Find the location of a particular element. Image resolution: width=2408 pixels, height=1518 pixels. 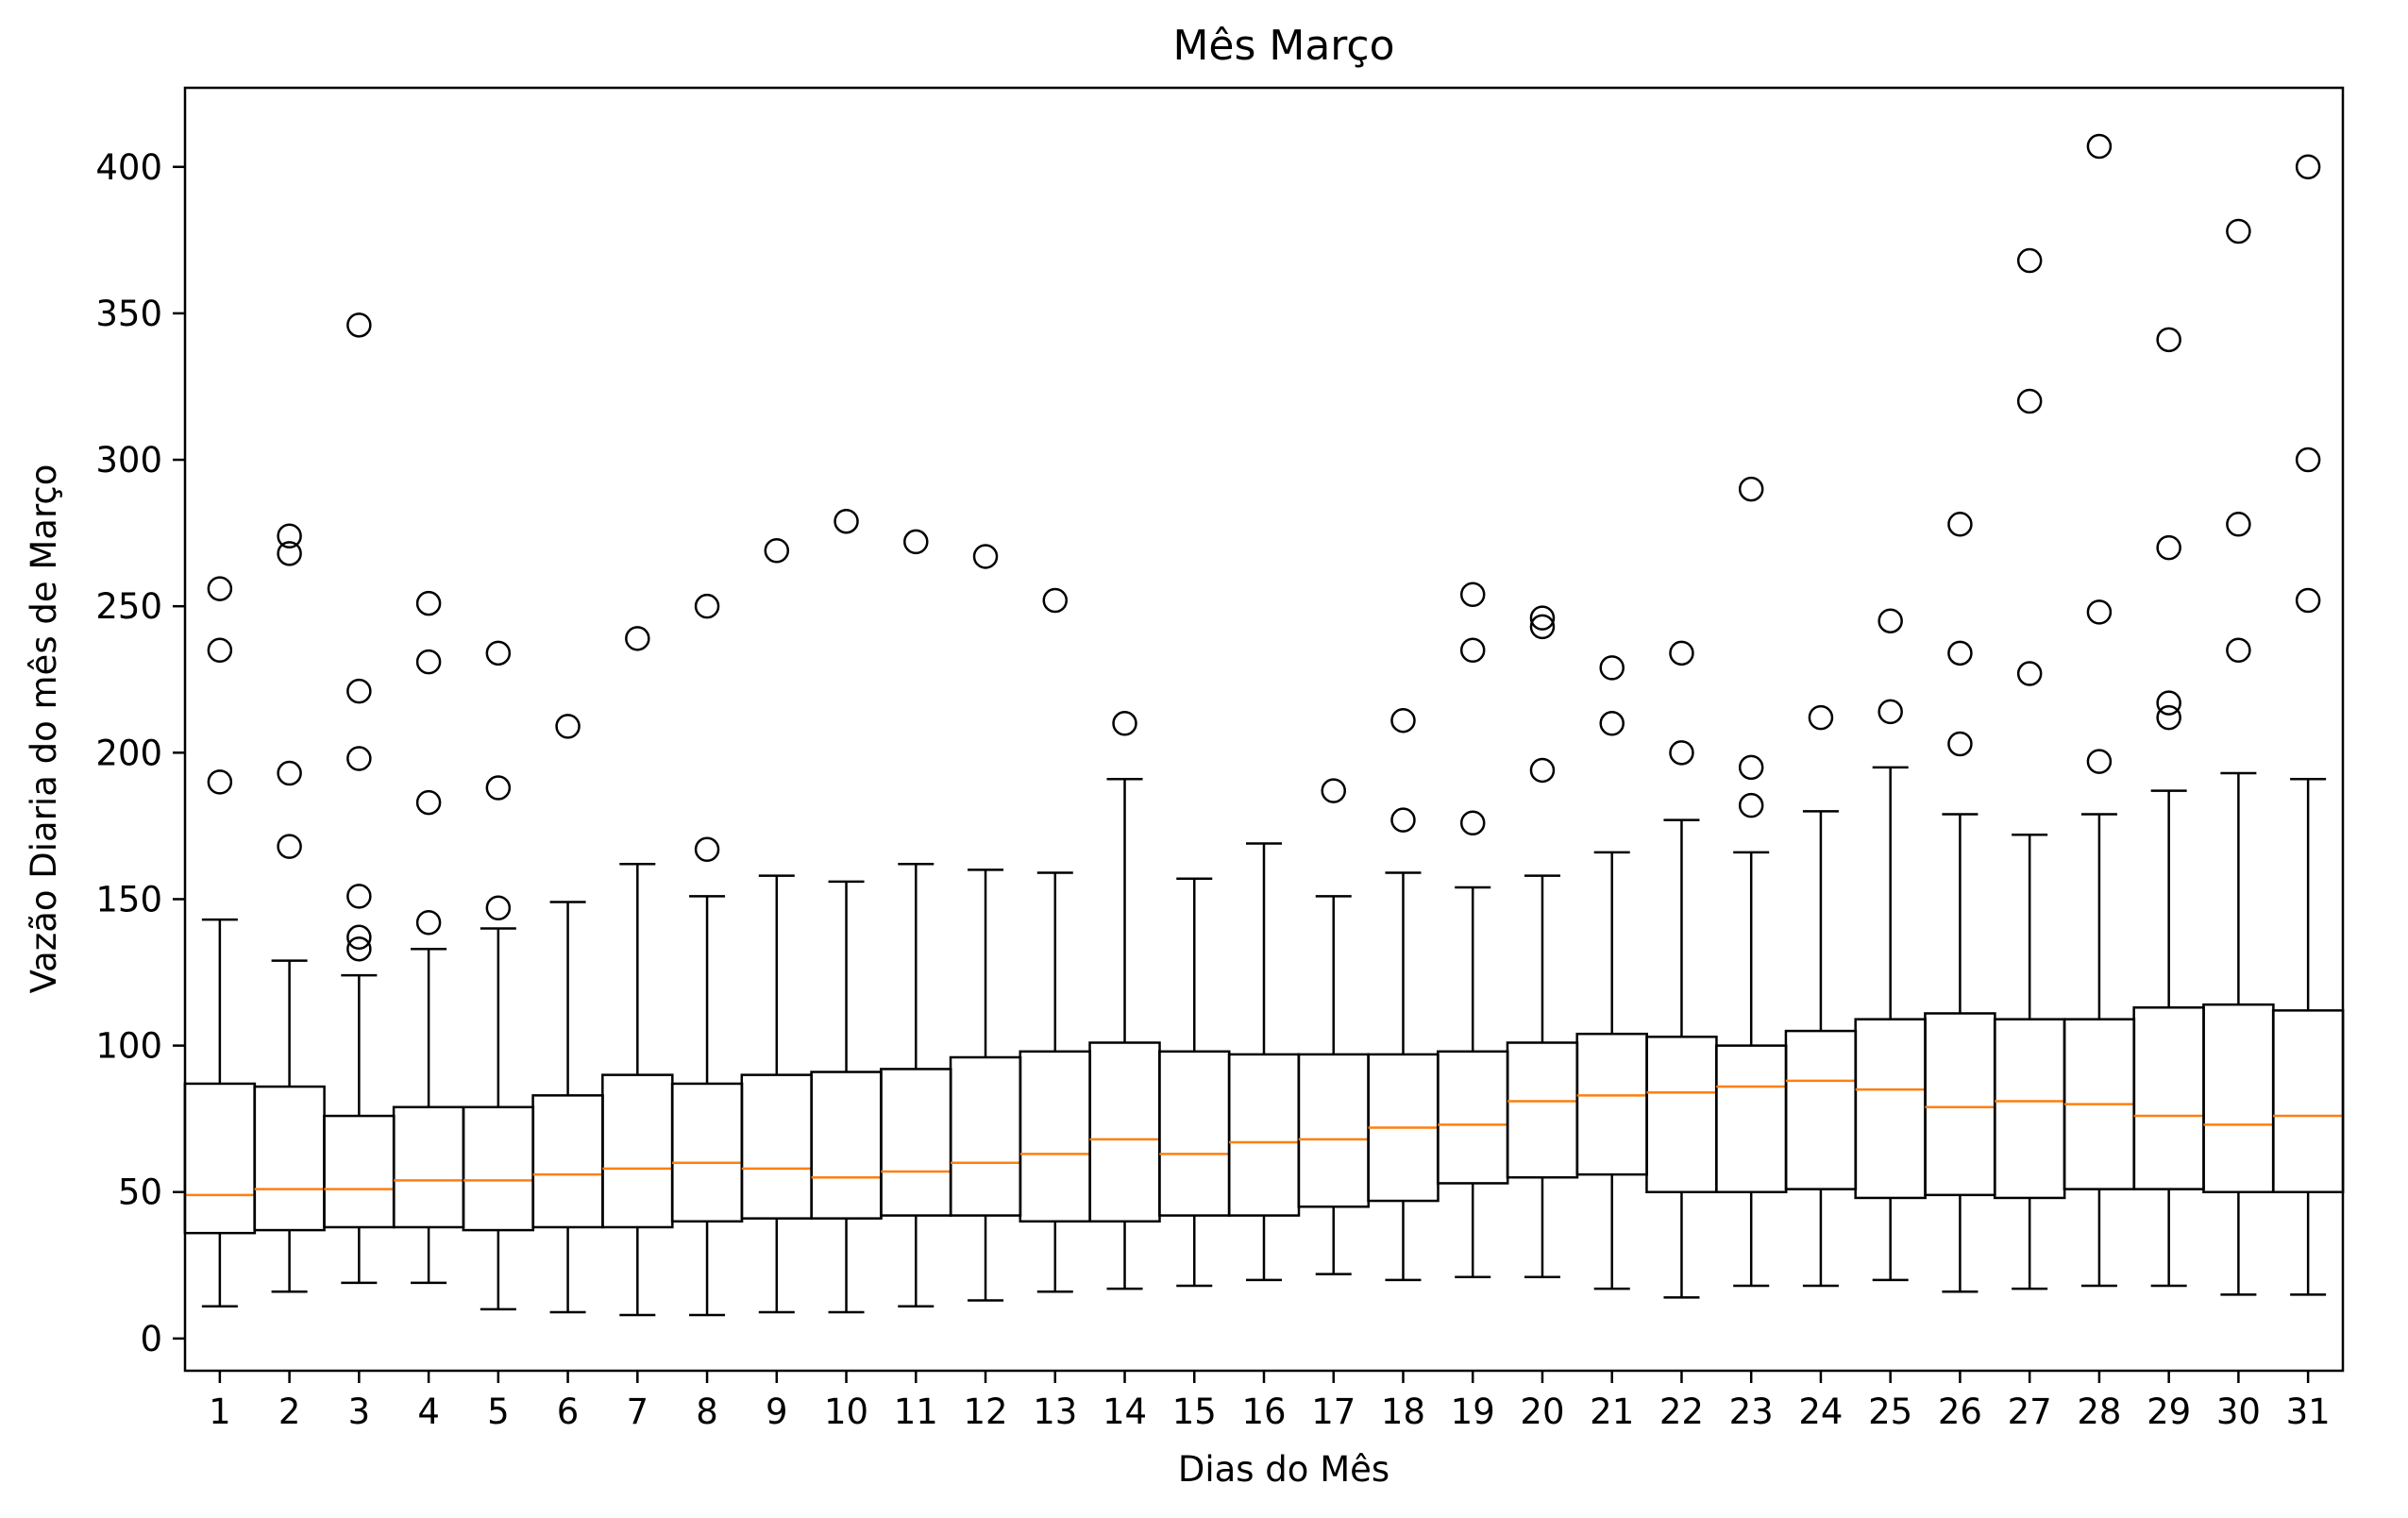

x-tick-label: 20 is located at coordinates (1542, 1412).